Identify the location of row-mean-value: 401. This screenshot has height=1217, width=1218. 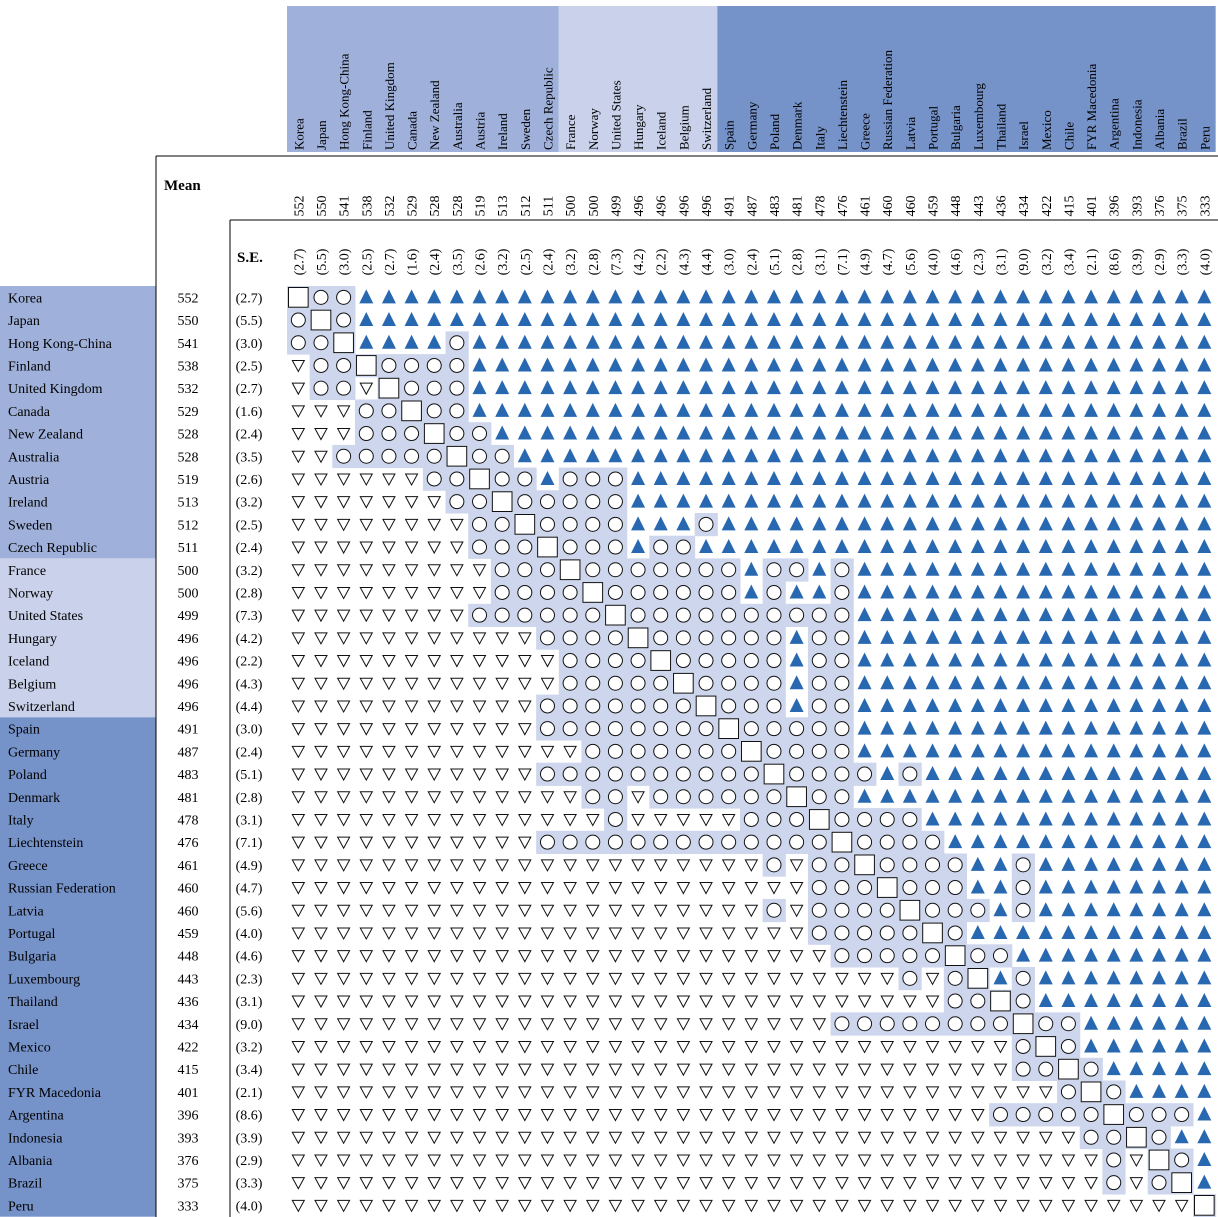
(188, 1093).